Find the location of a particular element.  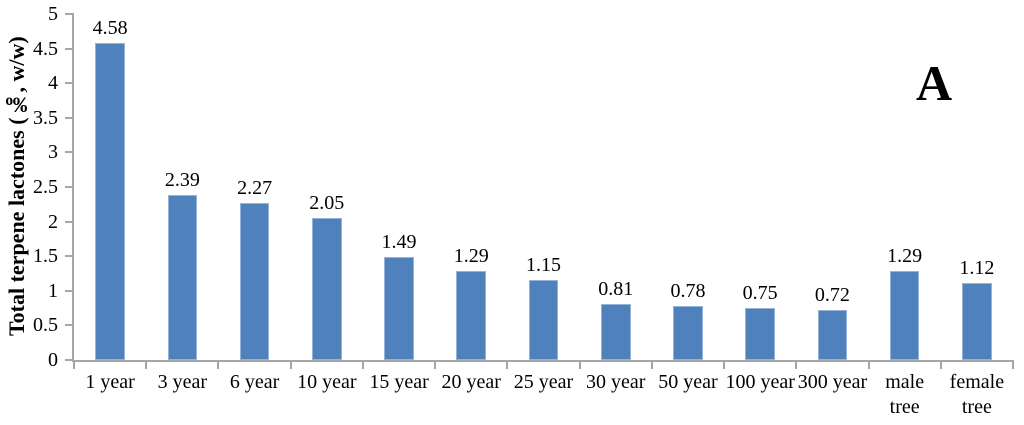

x-axis-category-label: 1 year is located at coordinates (110, 382).